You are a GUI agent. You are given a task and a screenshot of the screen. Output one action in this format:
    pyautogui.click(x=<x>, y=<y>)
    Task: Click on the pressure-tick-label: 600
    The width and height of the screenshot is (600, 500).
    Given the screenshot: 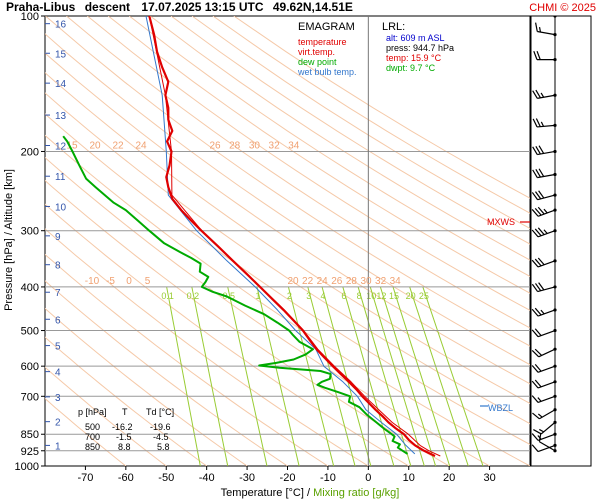 What is the action you would take?
    pyautogui.click(x=30, y=367)
    